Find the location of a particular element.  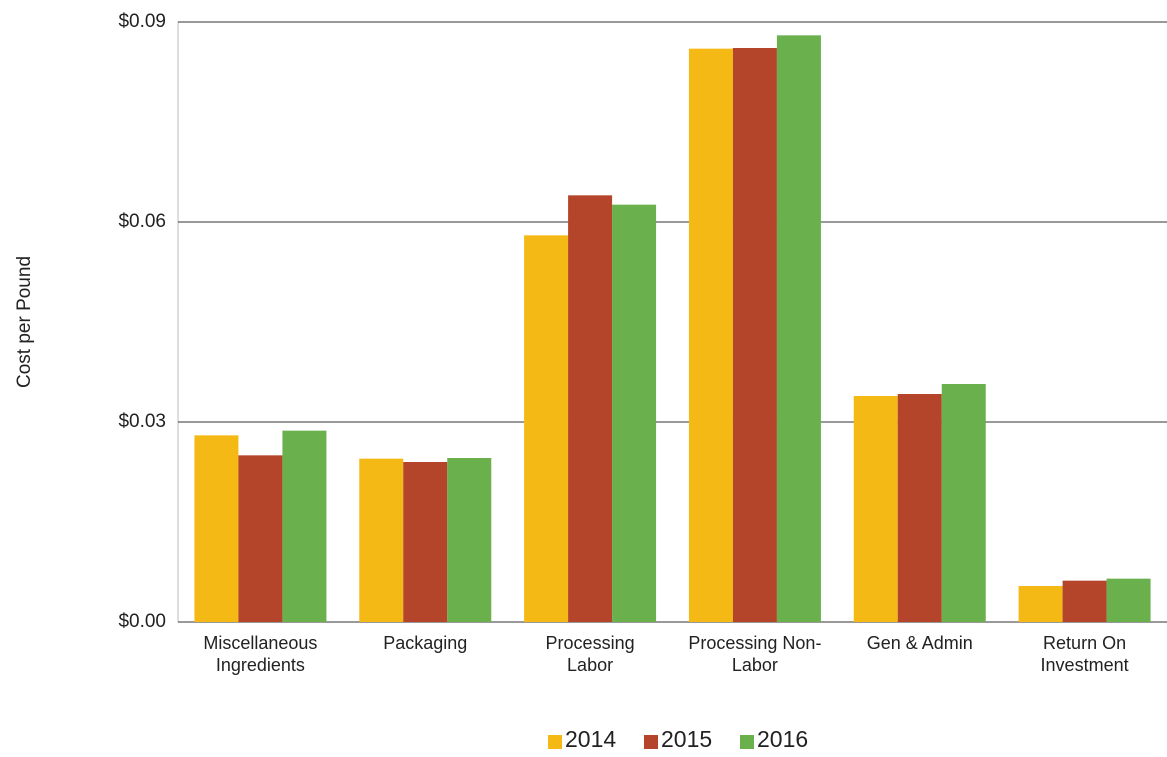

legend-label: 2014 is located at coordinates (590, 739).